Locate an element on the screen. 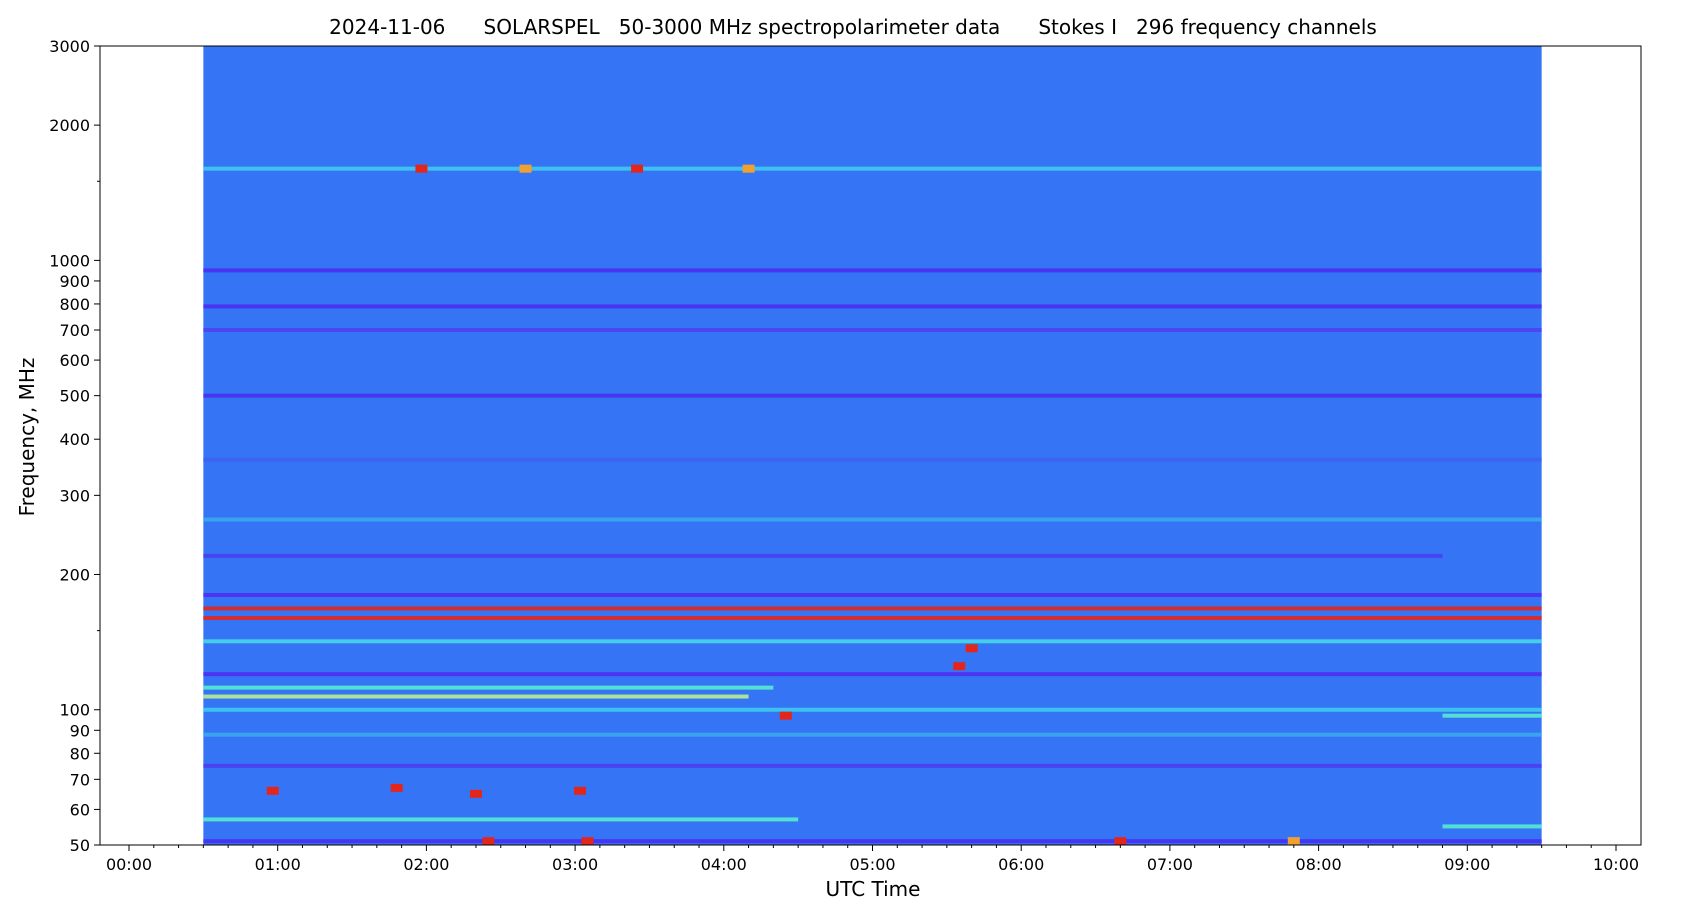 Image resolution: width=1687 pixels, height=906 pixels. x-tick-label: 04:00 is located at coordinates (724, 864).